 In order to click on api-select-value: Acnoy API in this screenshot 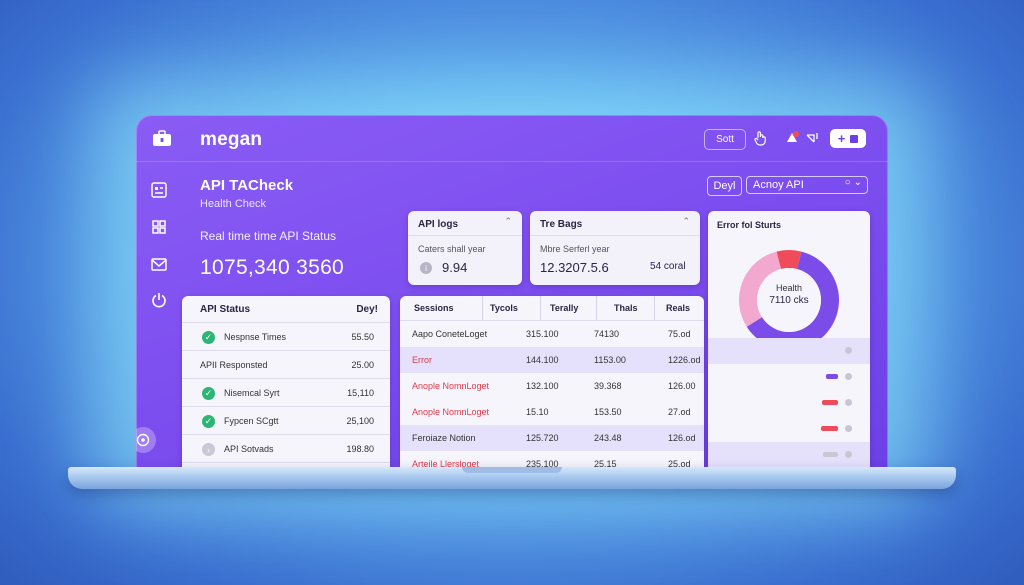, I will do `click(778, 185)`.